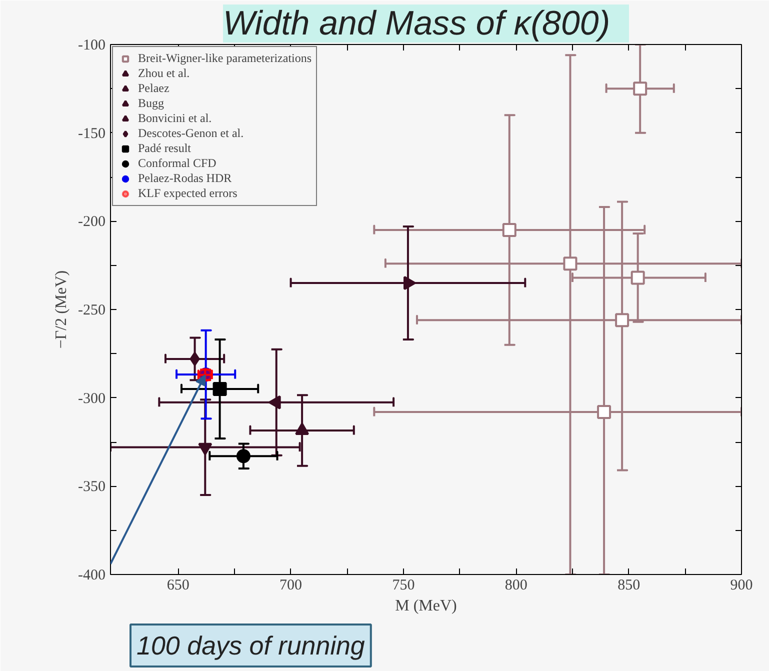 This screenshot has height=671, width=769. I want to click on legend-label: Pelaez-Rodas HDR, so click(185, 178).